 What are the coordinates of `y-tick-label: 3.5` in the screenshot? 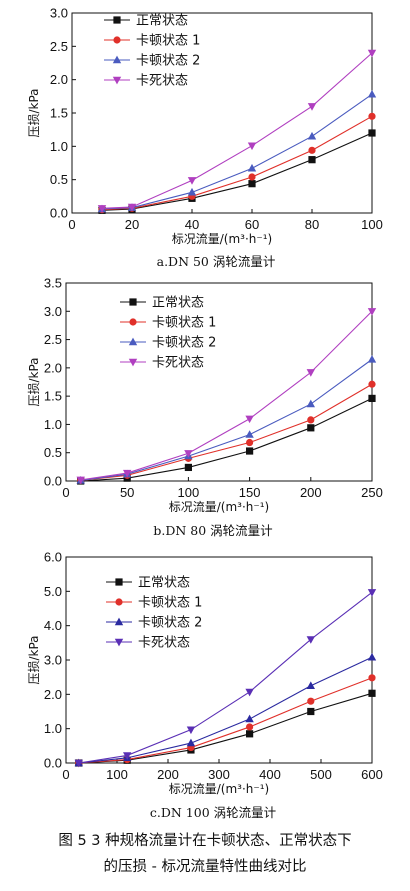 It's located at (53, 283).